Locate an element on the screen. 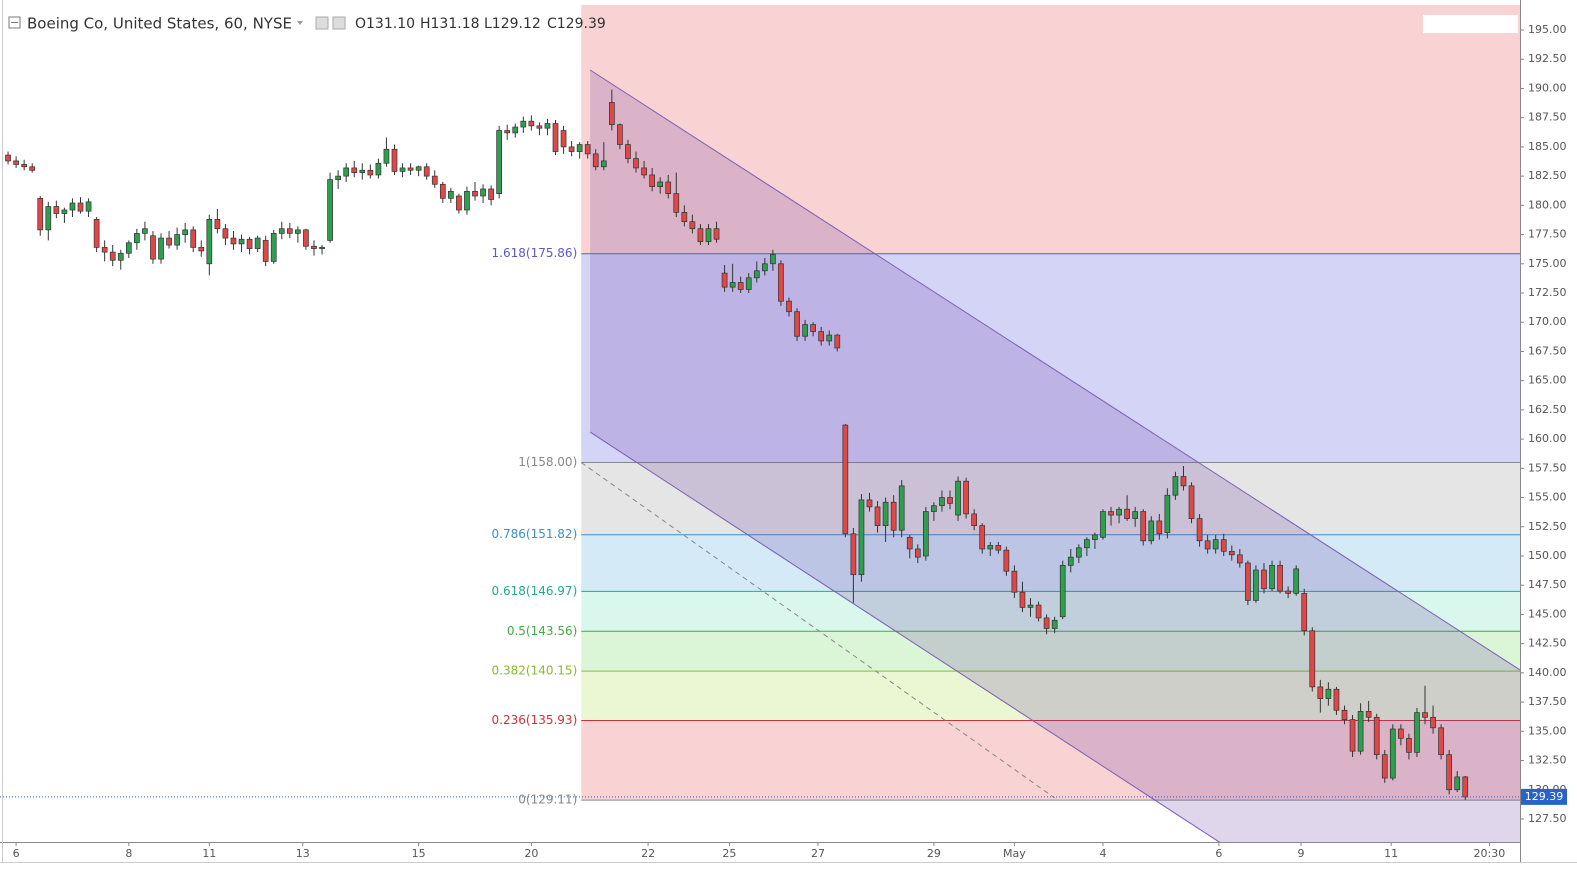 This screenshot has width=1577, height=872. collapse-button is located at coordinates (14, 22).